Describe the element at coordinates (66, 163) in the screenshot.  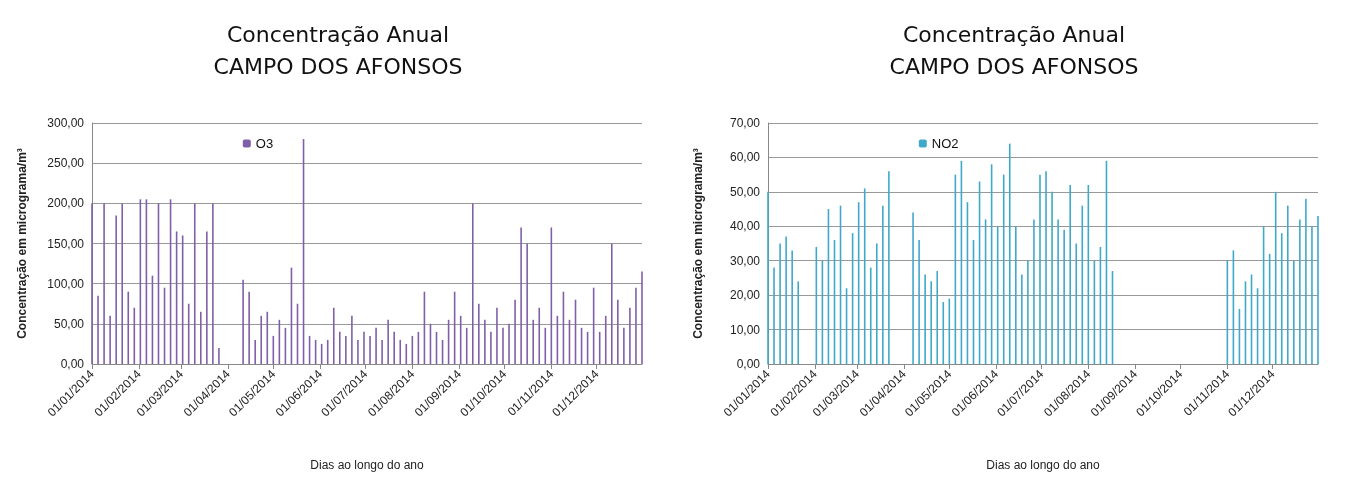
I see `y-tick-label: 250,00` at that location.